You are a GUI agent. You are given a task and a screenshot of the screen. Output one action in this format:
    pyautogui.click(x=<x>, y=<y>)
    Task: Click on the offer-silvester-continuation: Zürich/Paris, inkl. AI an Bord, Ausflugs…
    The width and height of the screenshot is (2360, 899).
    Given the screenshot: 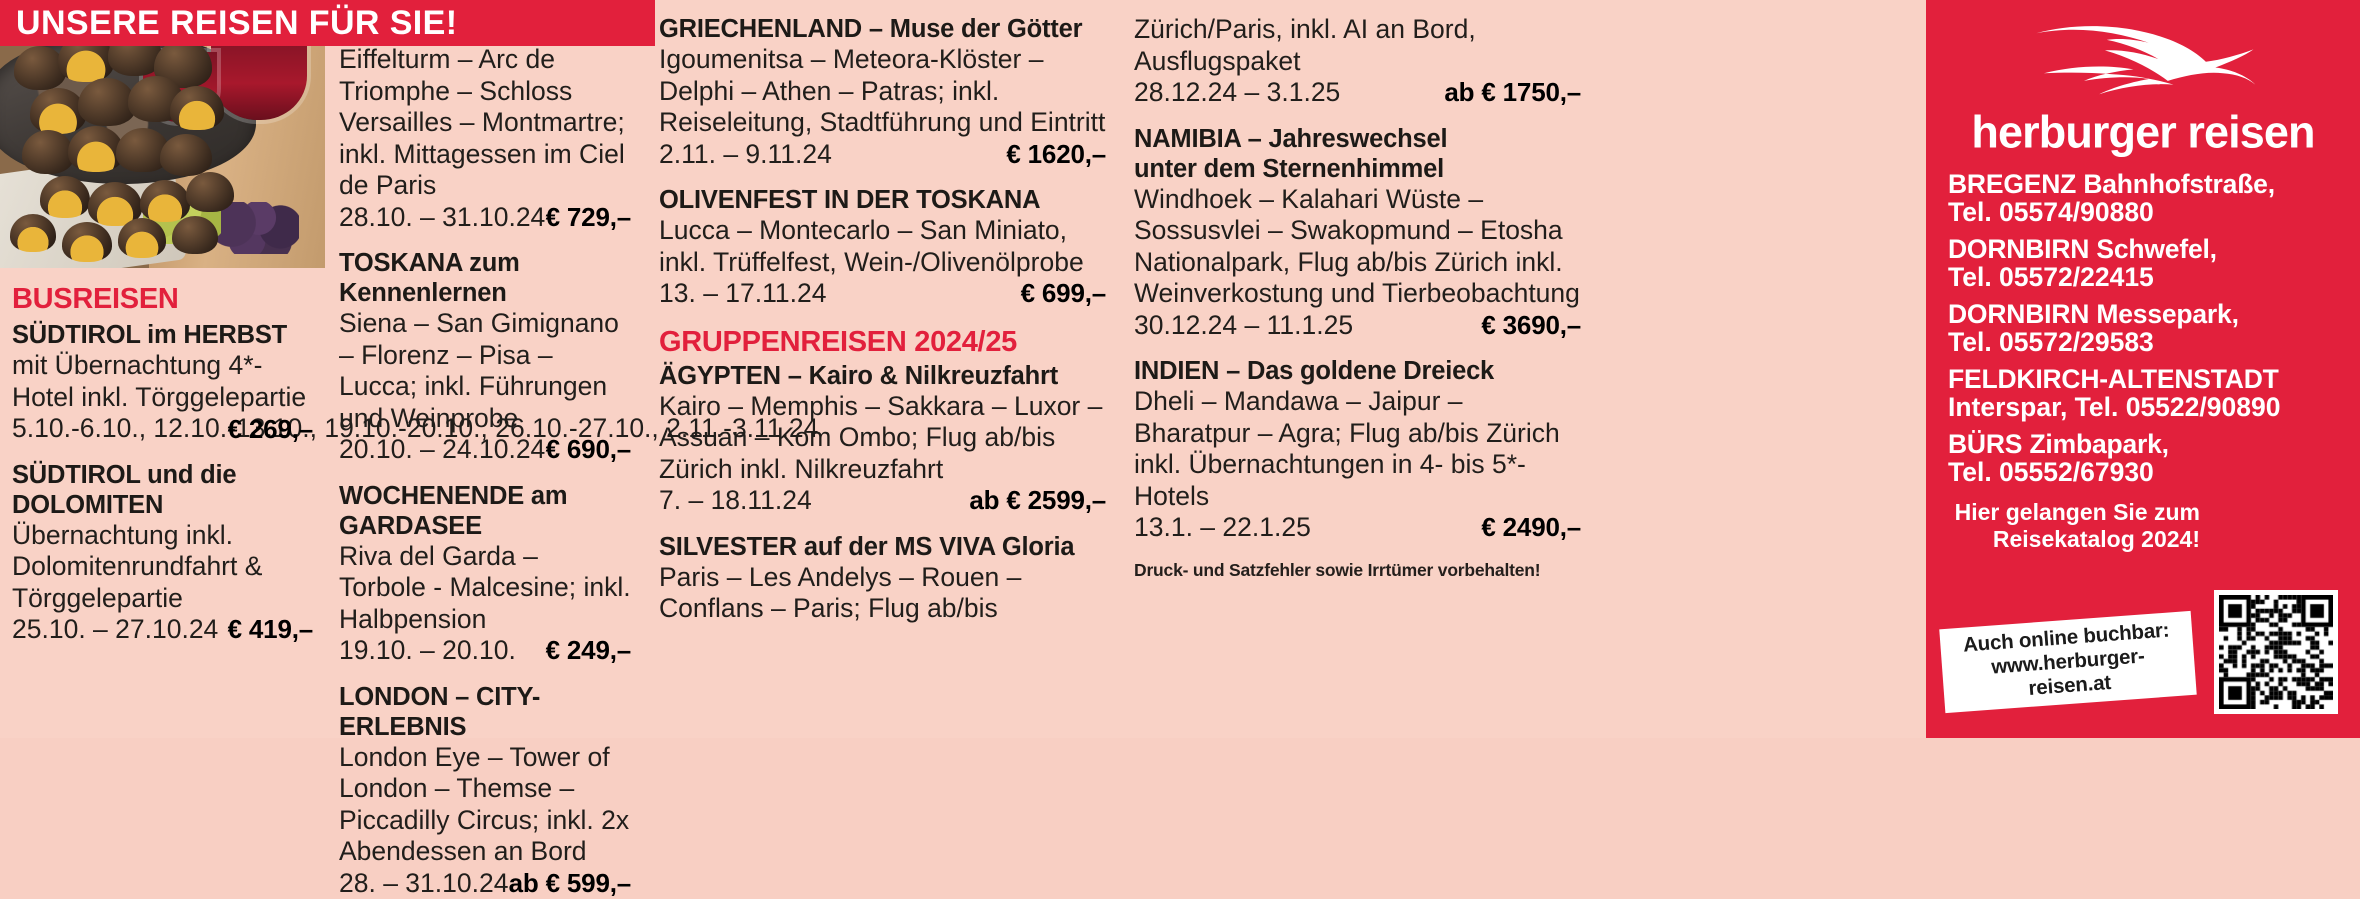 What is the action you would take?
    pyautogui.click(x=1357, y=61)
    